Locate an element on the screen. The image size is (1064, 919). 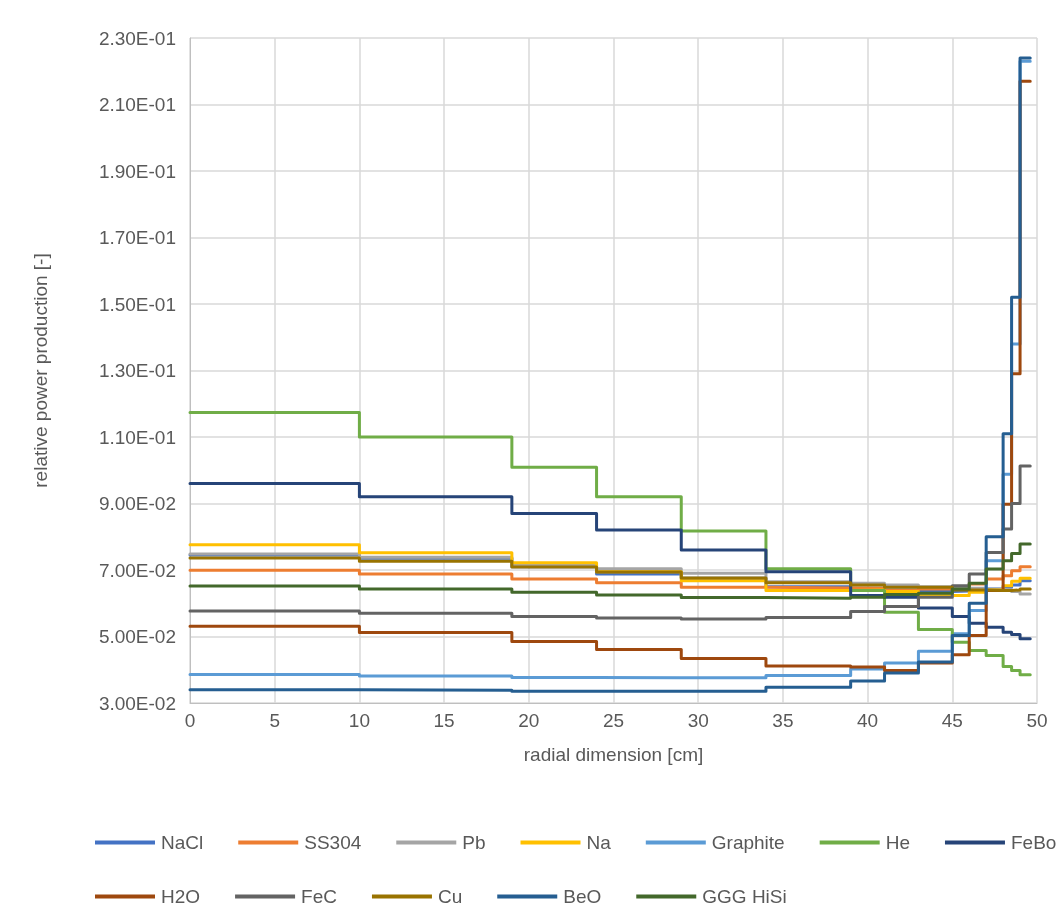
y-tick-label: 1.10E-01 is located at coordinates (137, 437).